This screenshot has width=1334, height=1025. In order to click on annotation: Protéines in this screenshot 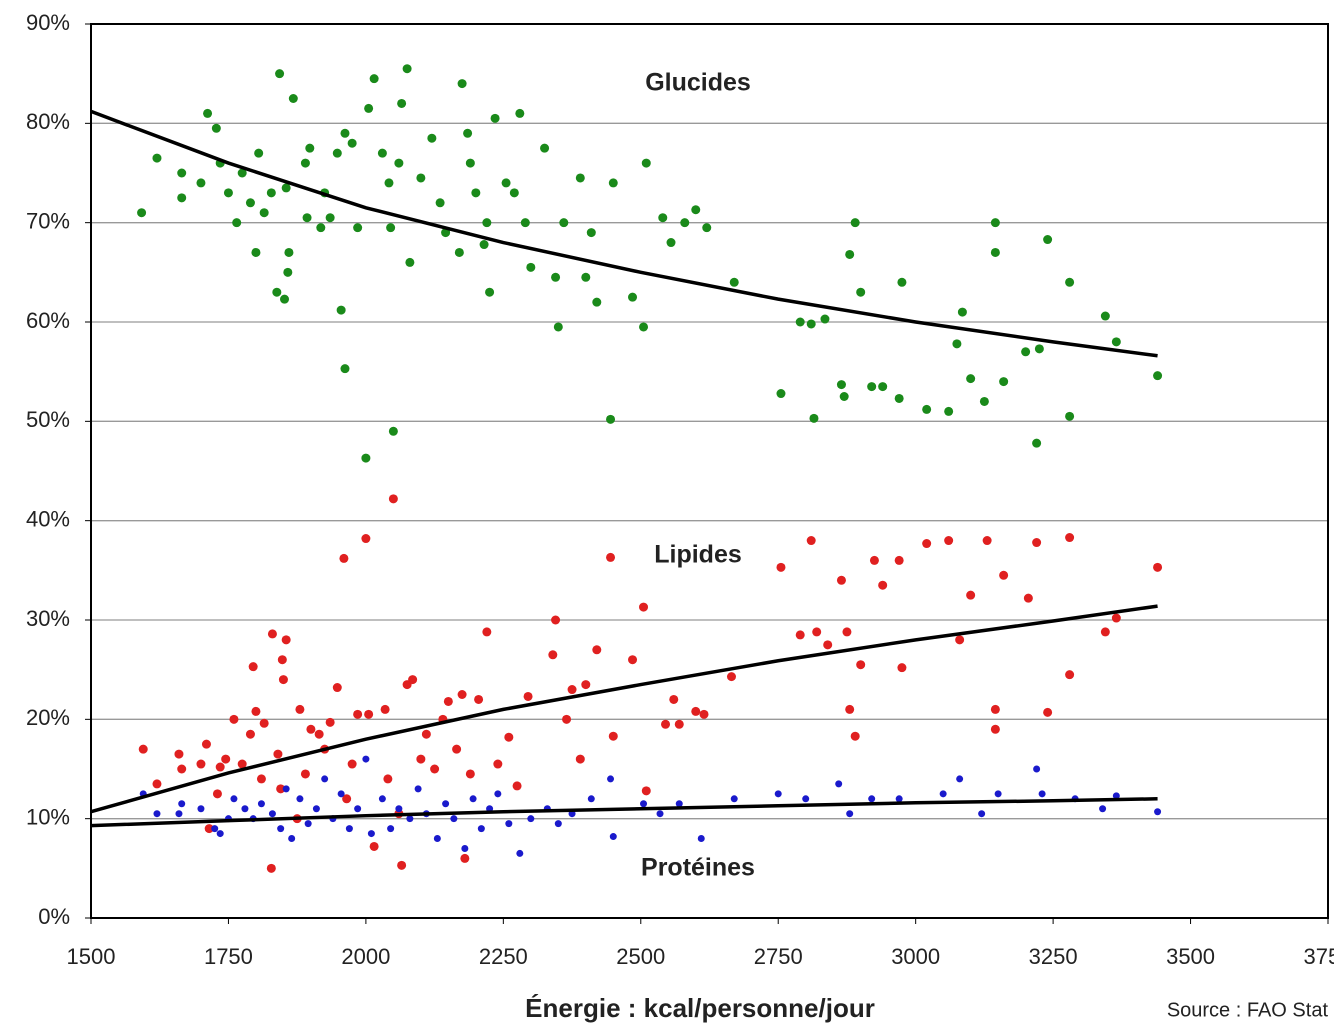, I will do `click(698, 868)`.